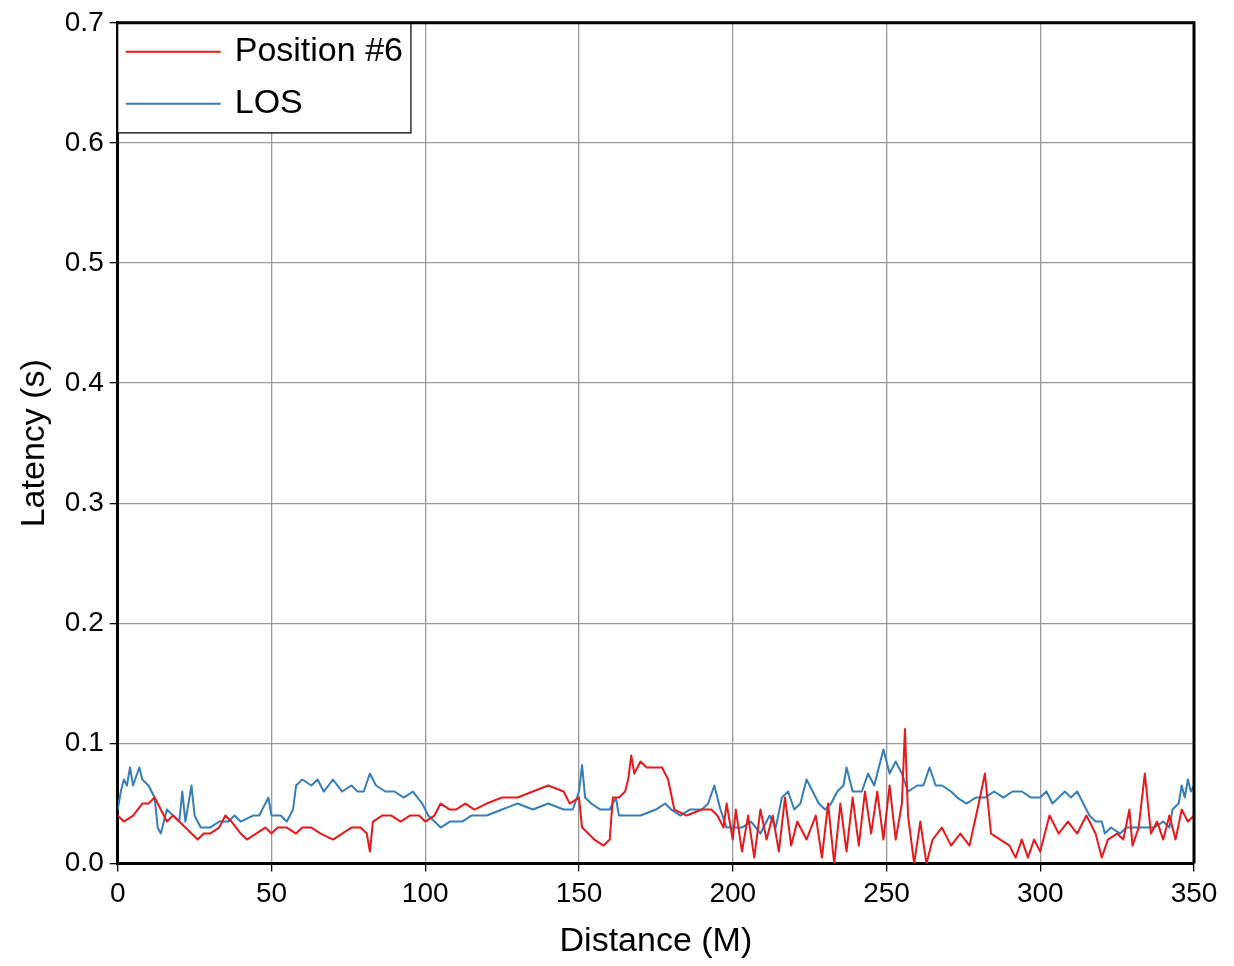 The image size is (1234, 966). I want to click on y-tick-label: 0.4, so click(84, 381).